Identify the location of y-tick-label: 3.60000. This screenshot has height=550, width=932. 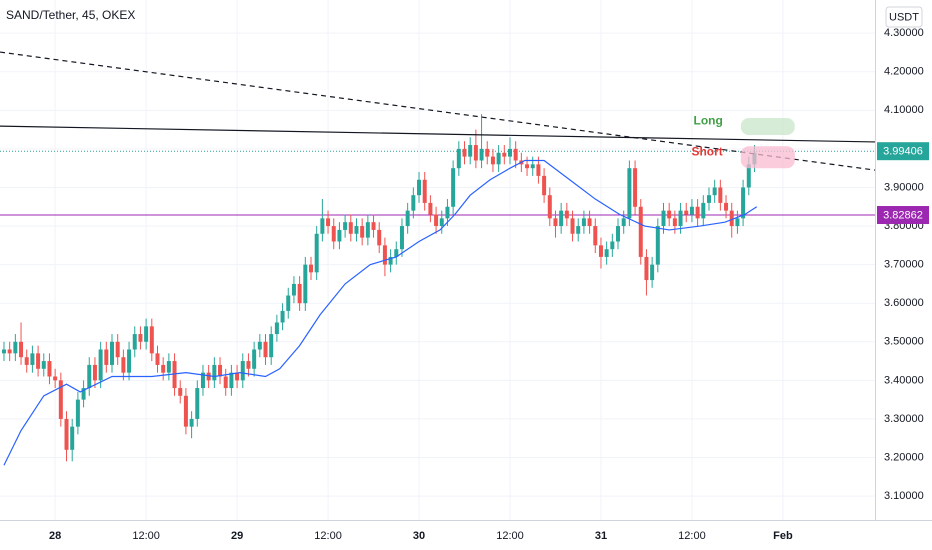
(904, 303).